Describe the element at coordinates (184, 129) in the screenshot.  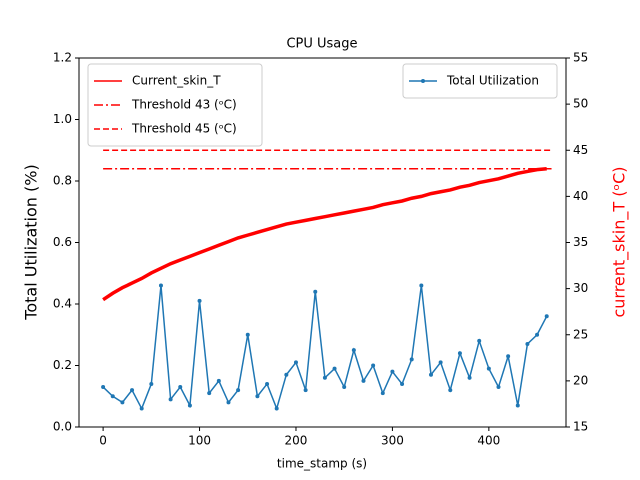
I see `legend-label: Threshold 45 (ᵒC)` at that location.